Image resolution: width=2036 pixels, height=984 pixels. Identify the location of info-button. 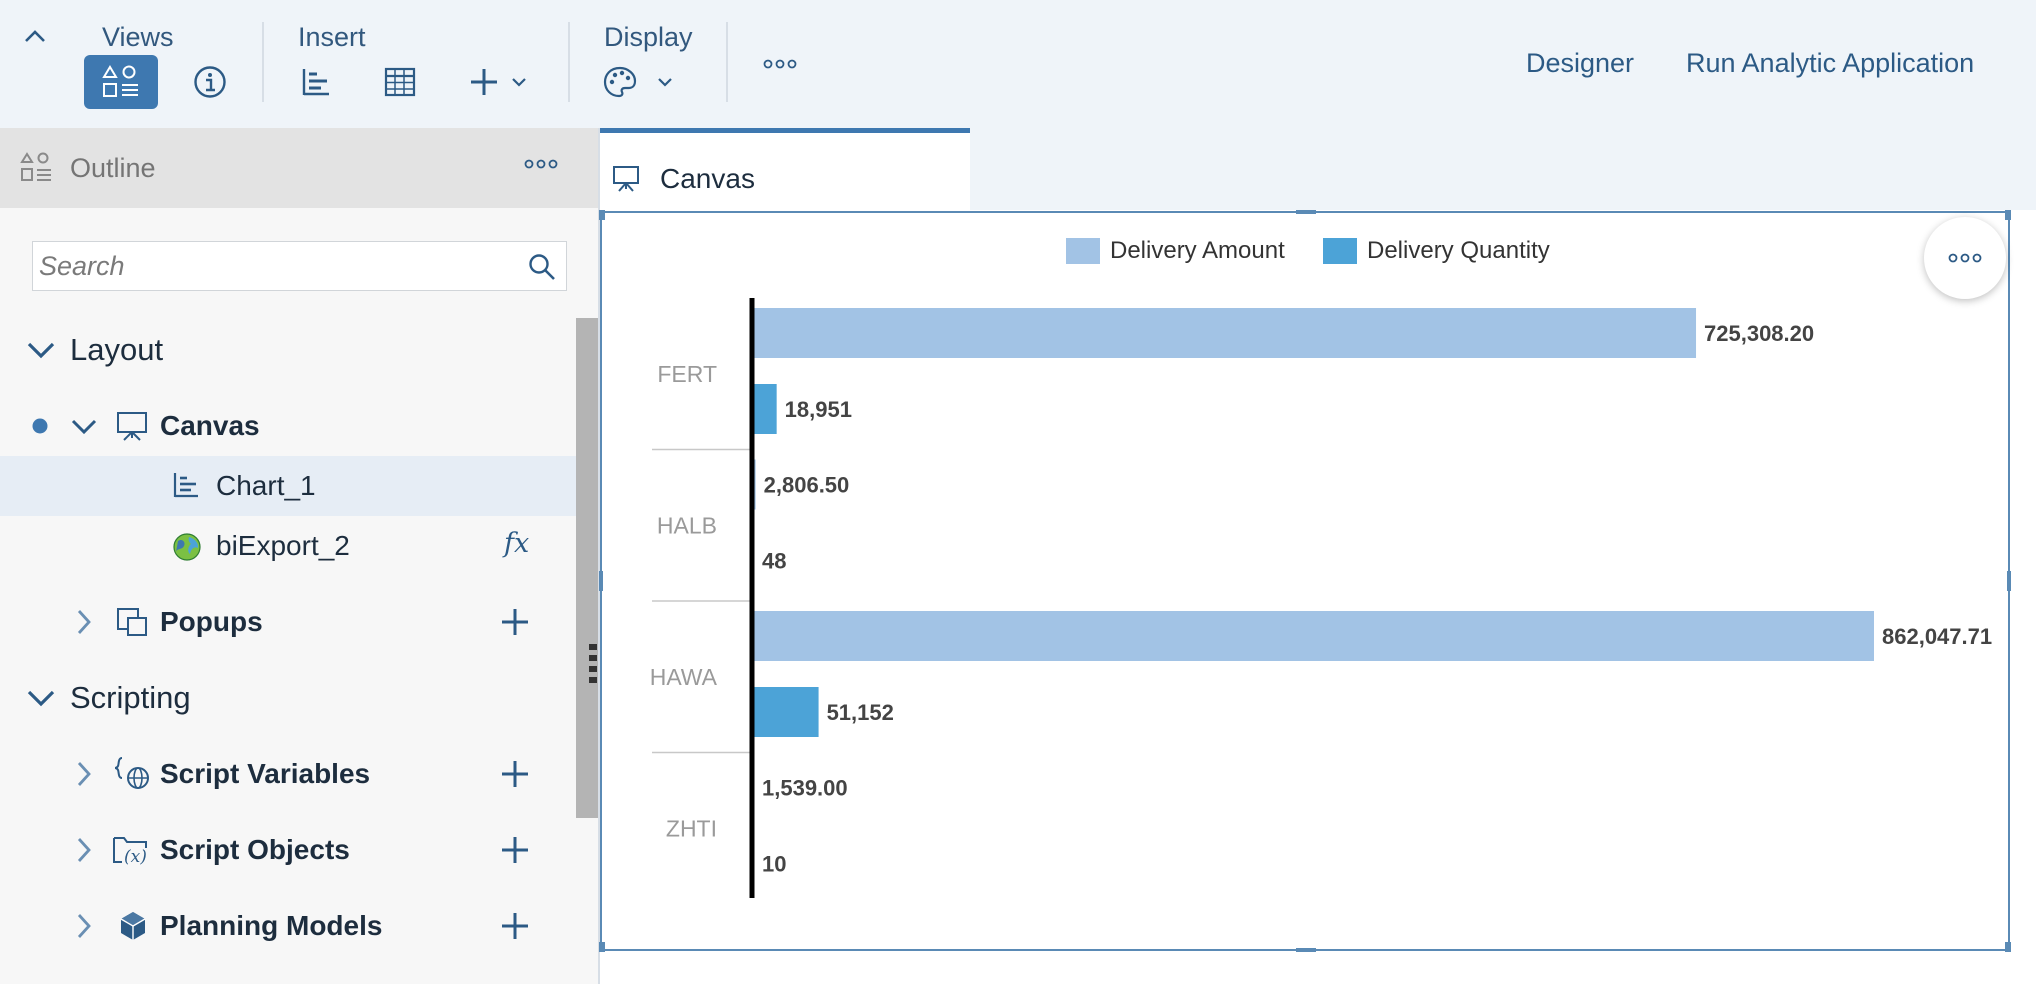
(210, 82).